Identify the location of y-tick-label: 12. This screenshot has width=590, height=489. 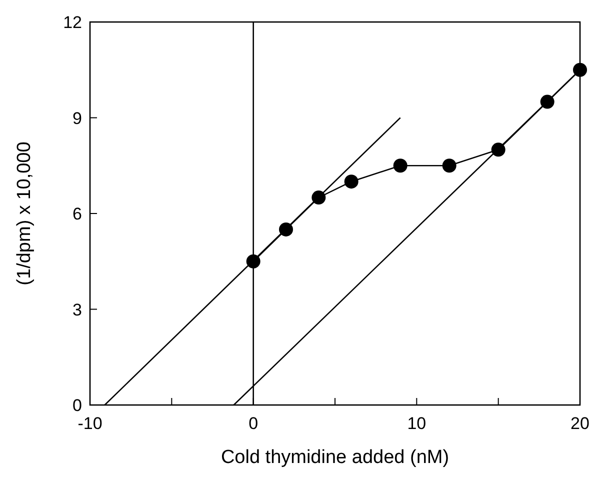
(72, 22).